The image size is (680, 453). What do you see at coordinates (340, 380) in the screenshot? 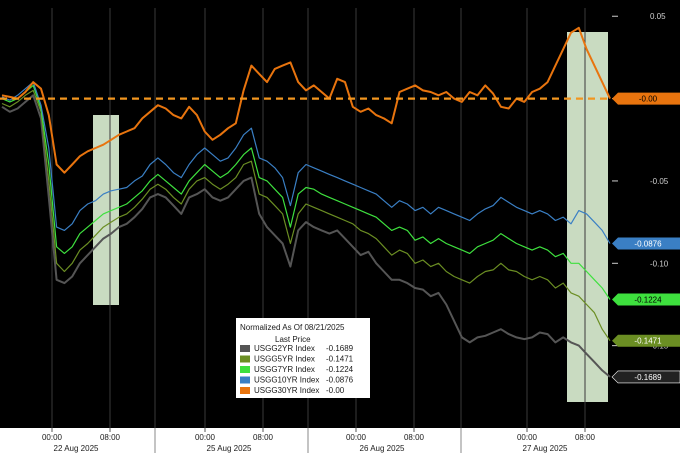
I see `legend-series-value: -0.0876` at bounding box center [340, 380].